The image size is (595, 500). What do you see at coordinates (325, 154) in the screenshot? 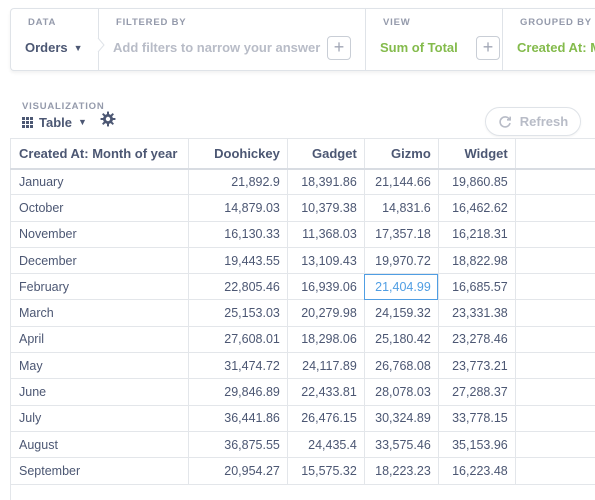
I see `column-header: Gadget` at bounding box center [325, 154].